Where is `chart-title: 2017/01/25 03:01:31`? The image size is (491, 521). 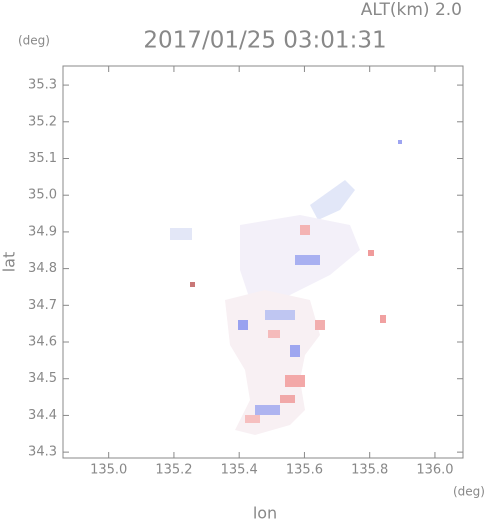
chart-title: 2017/01/25 03:01:31 is located at coordinates (264, 41).